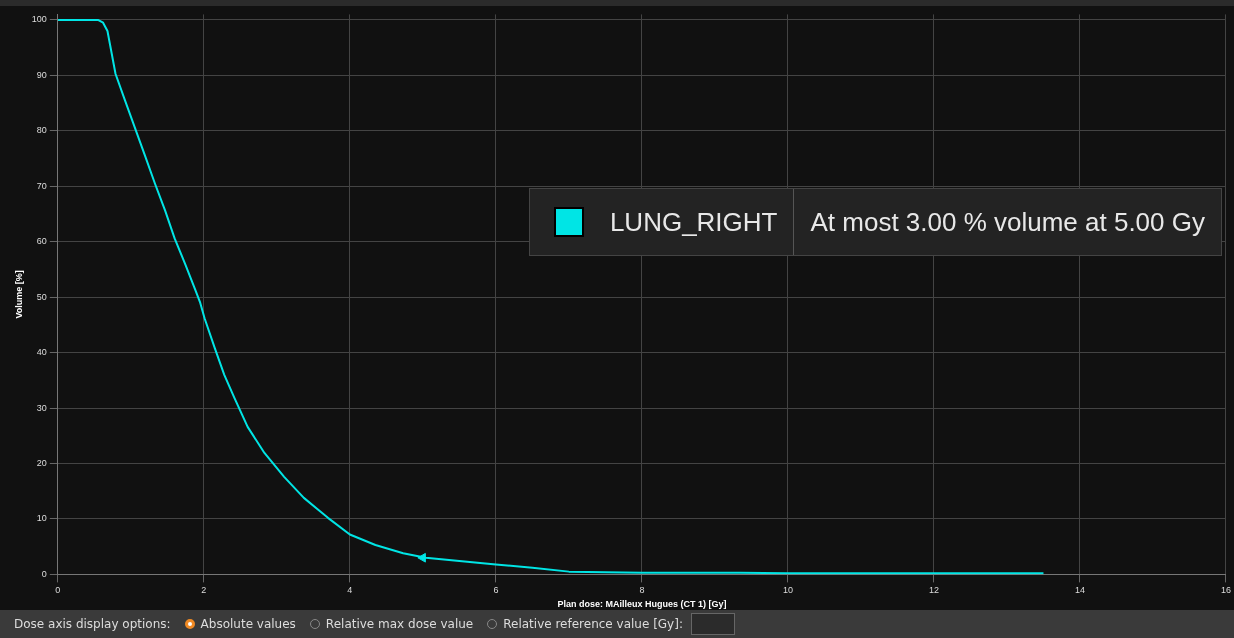 The height and width of the screenshot is (638, 1234). Describe the element at coordinates (933, 590) in the screenshot. I see `x-tick-label: 12` at that location.